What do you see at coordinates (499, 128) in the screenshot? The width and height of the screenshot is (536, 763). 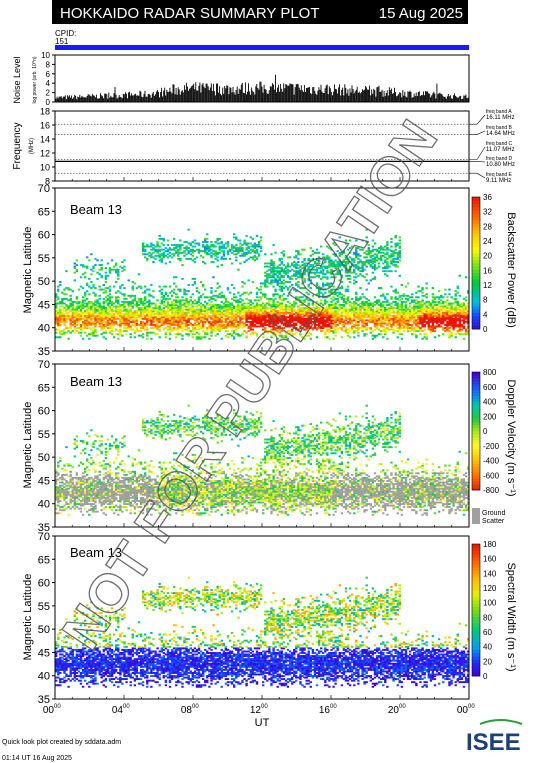 I see `frequency-band-name: freq band B` at bounding box center [499, 128].